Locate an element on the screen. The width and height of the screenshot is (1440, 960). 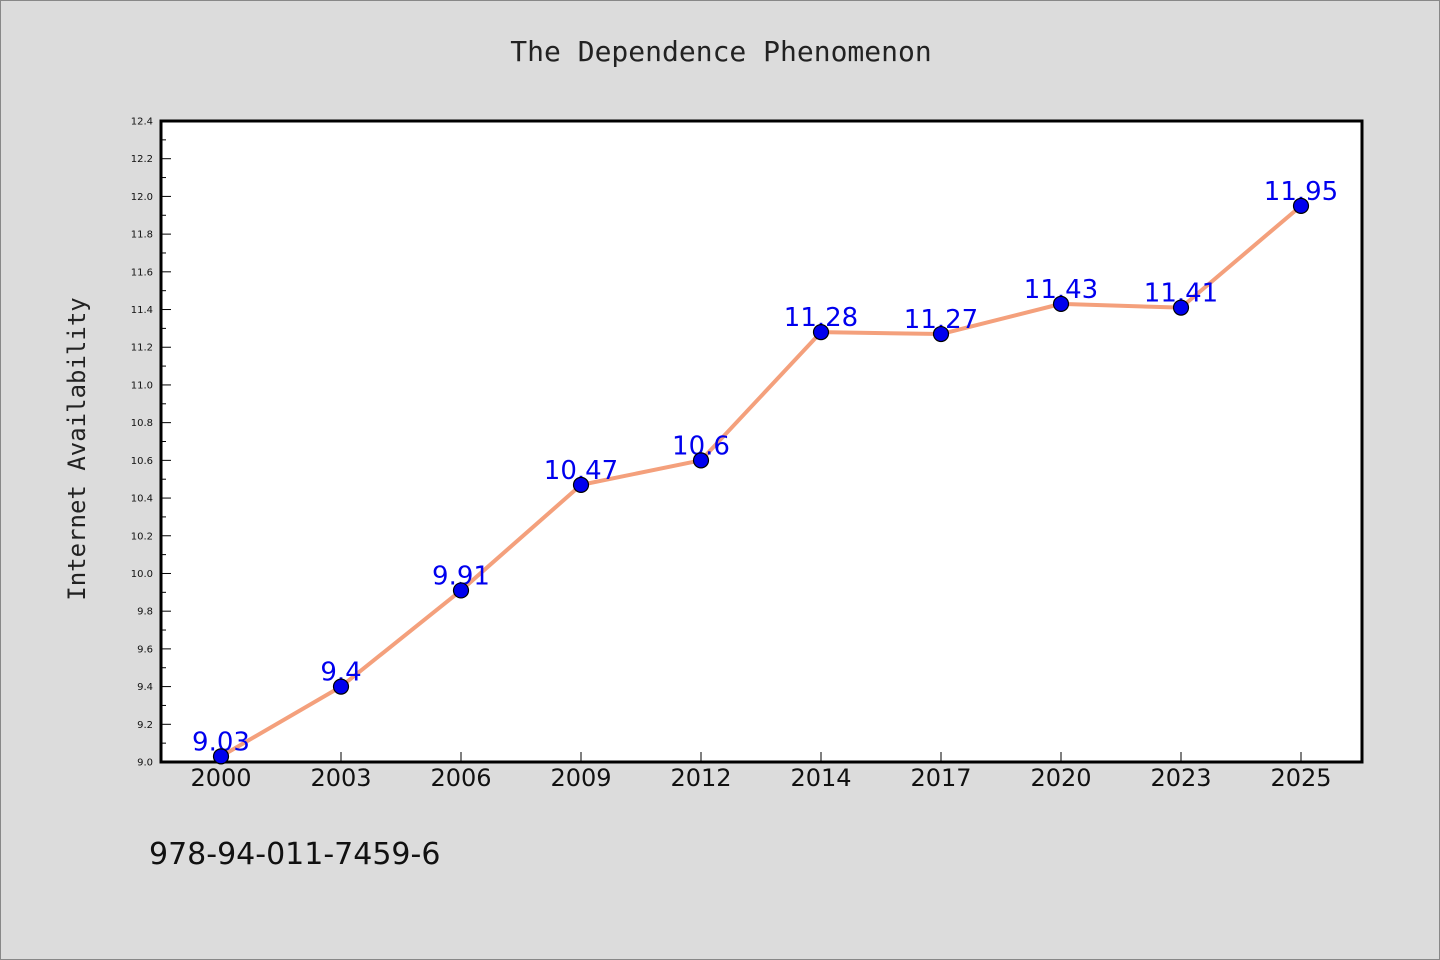
y-tick-label: 12.0 is located at coordinates (142, 197).